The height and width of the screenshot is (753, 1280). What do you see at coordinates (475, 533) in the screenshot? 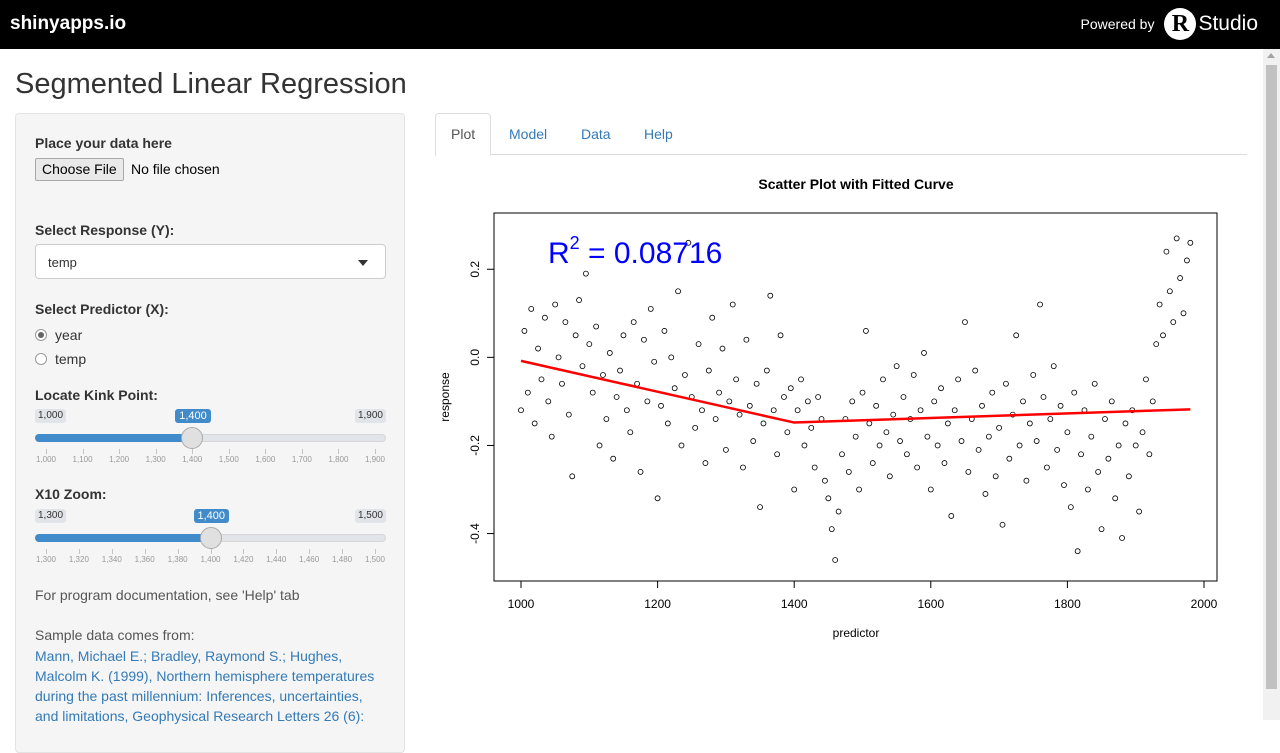
I see `y-tick-label: -0.4` at bounding box center [475, 533].